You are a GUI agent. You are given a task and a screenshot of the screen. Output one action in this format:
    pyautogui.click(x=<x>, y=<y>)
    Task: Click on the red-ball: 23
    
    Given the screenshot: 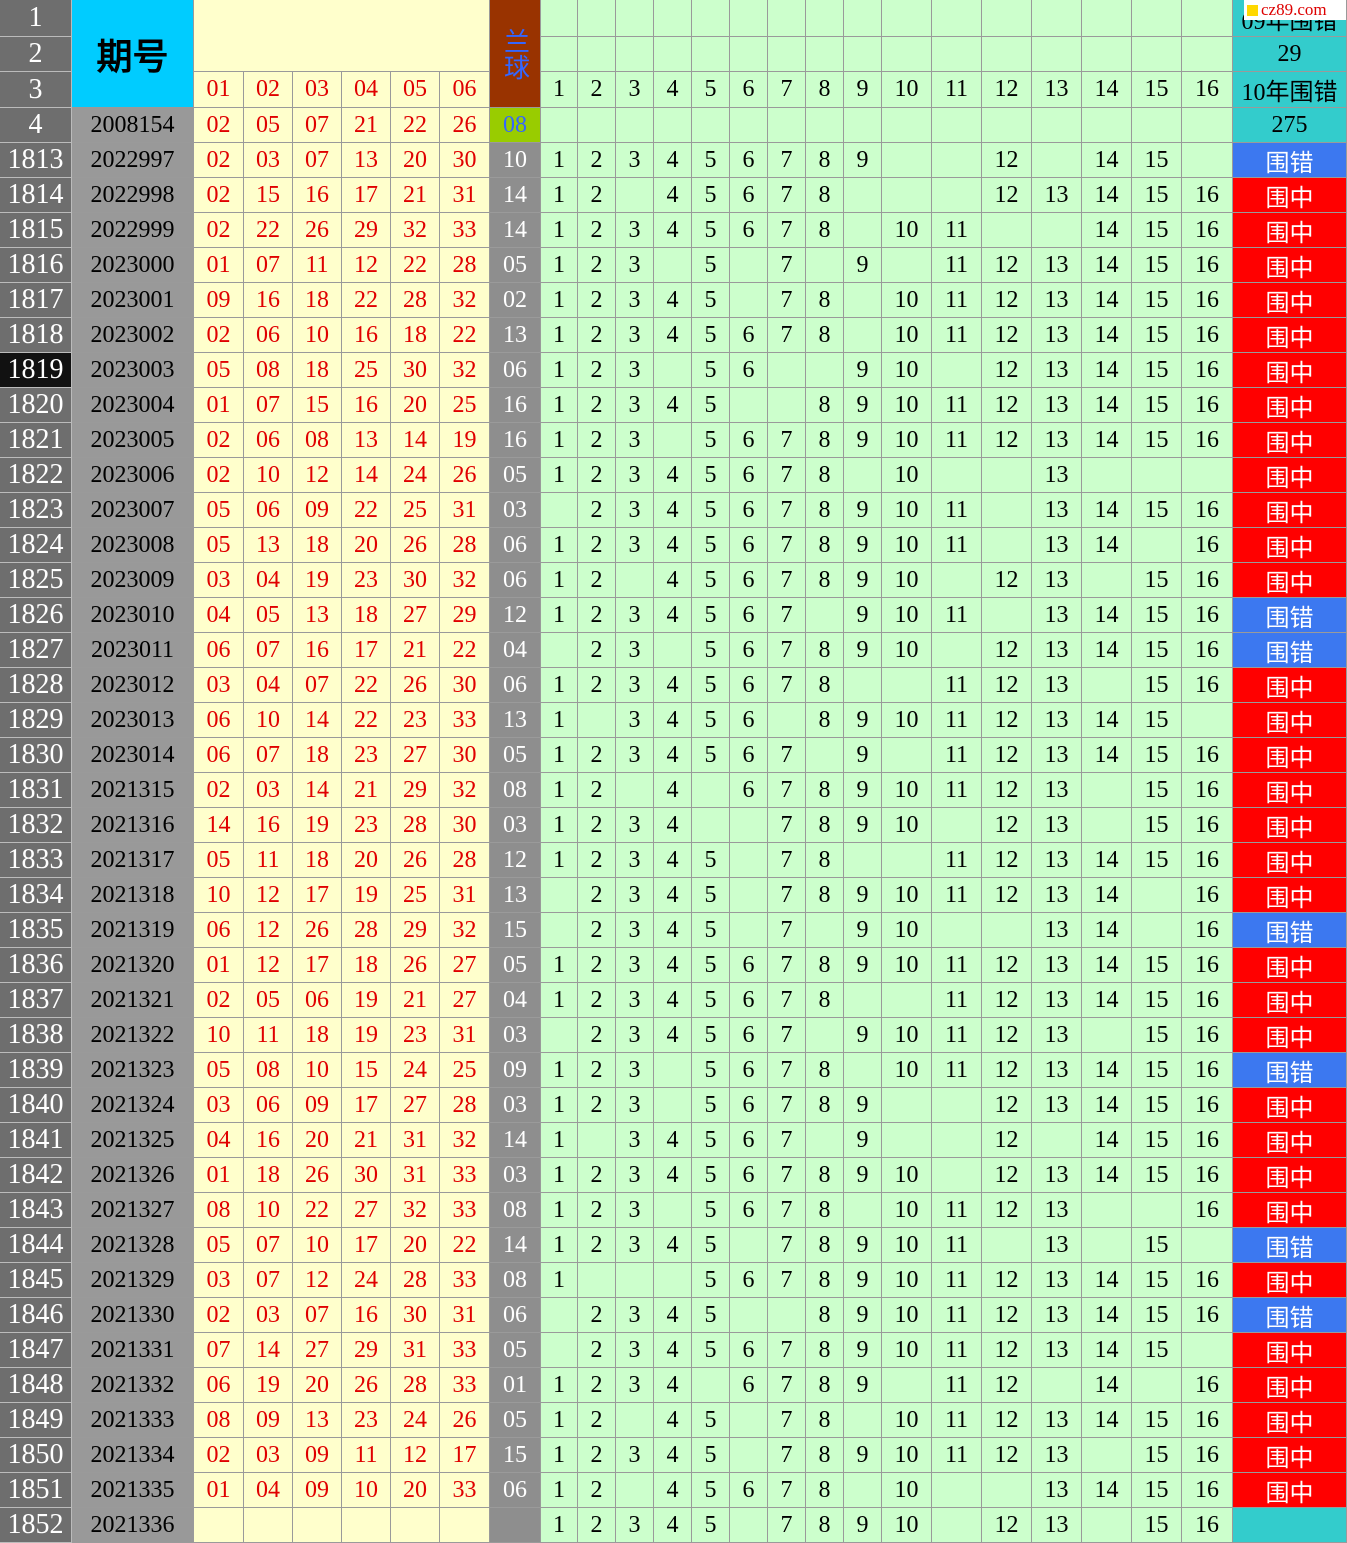 What is the action you would take?
    pyautogui.click(x=415, y=1035)
    